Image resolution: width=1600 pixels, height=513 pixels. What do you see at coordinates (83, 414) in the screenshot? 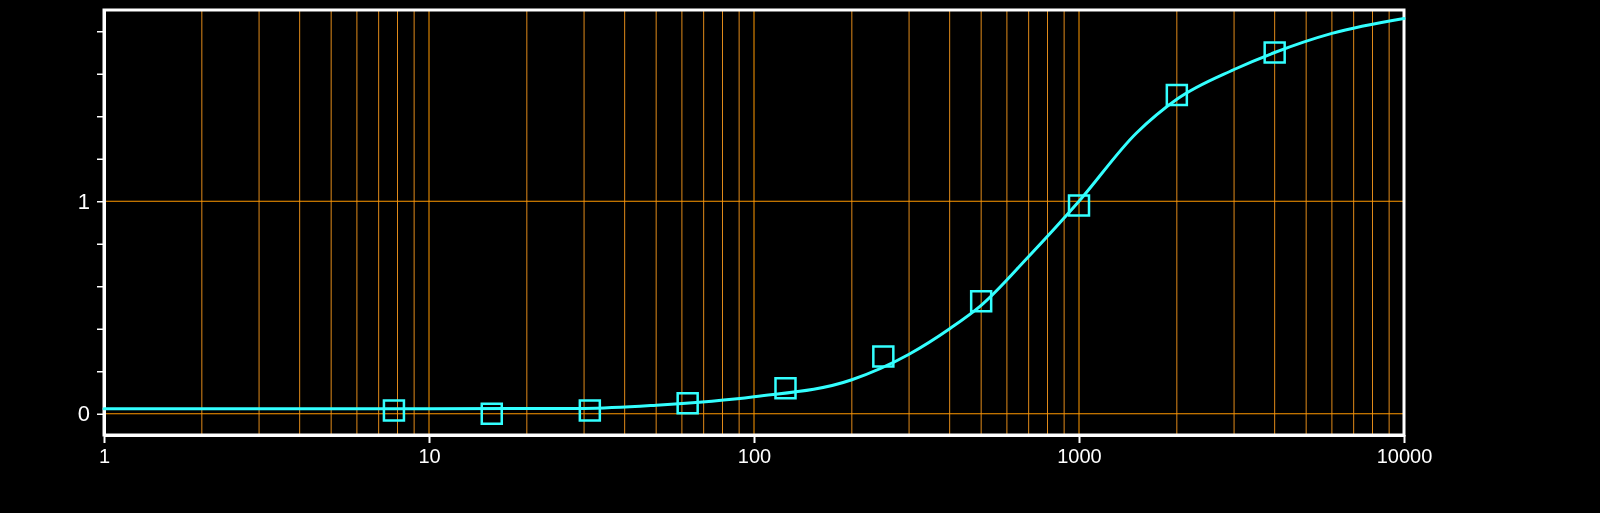
I see `y-tick-label: 0` at bounding box center [83, 414].